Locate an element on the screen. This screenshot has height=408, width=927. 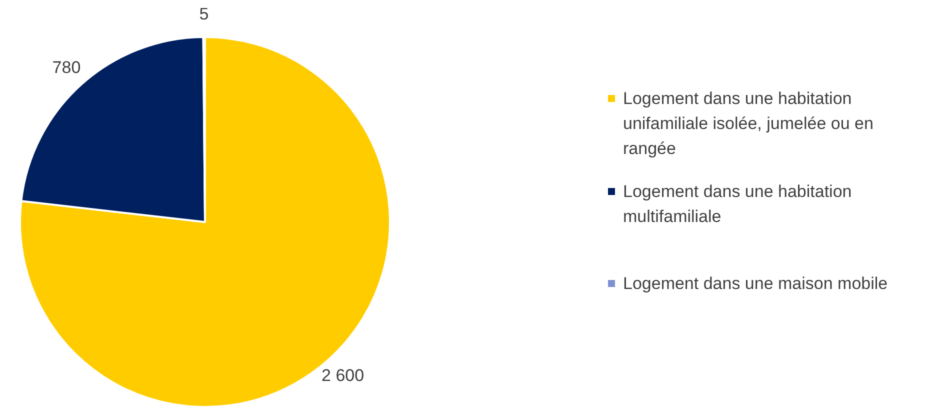
data-label: 5 is located at coordinates (204, 14).